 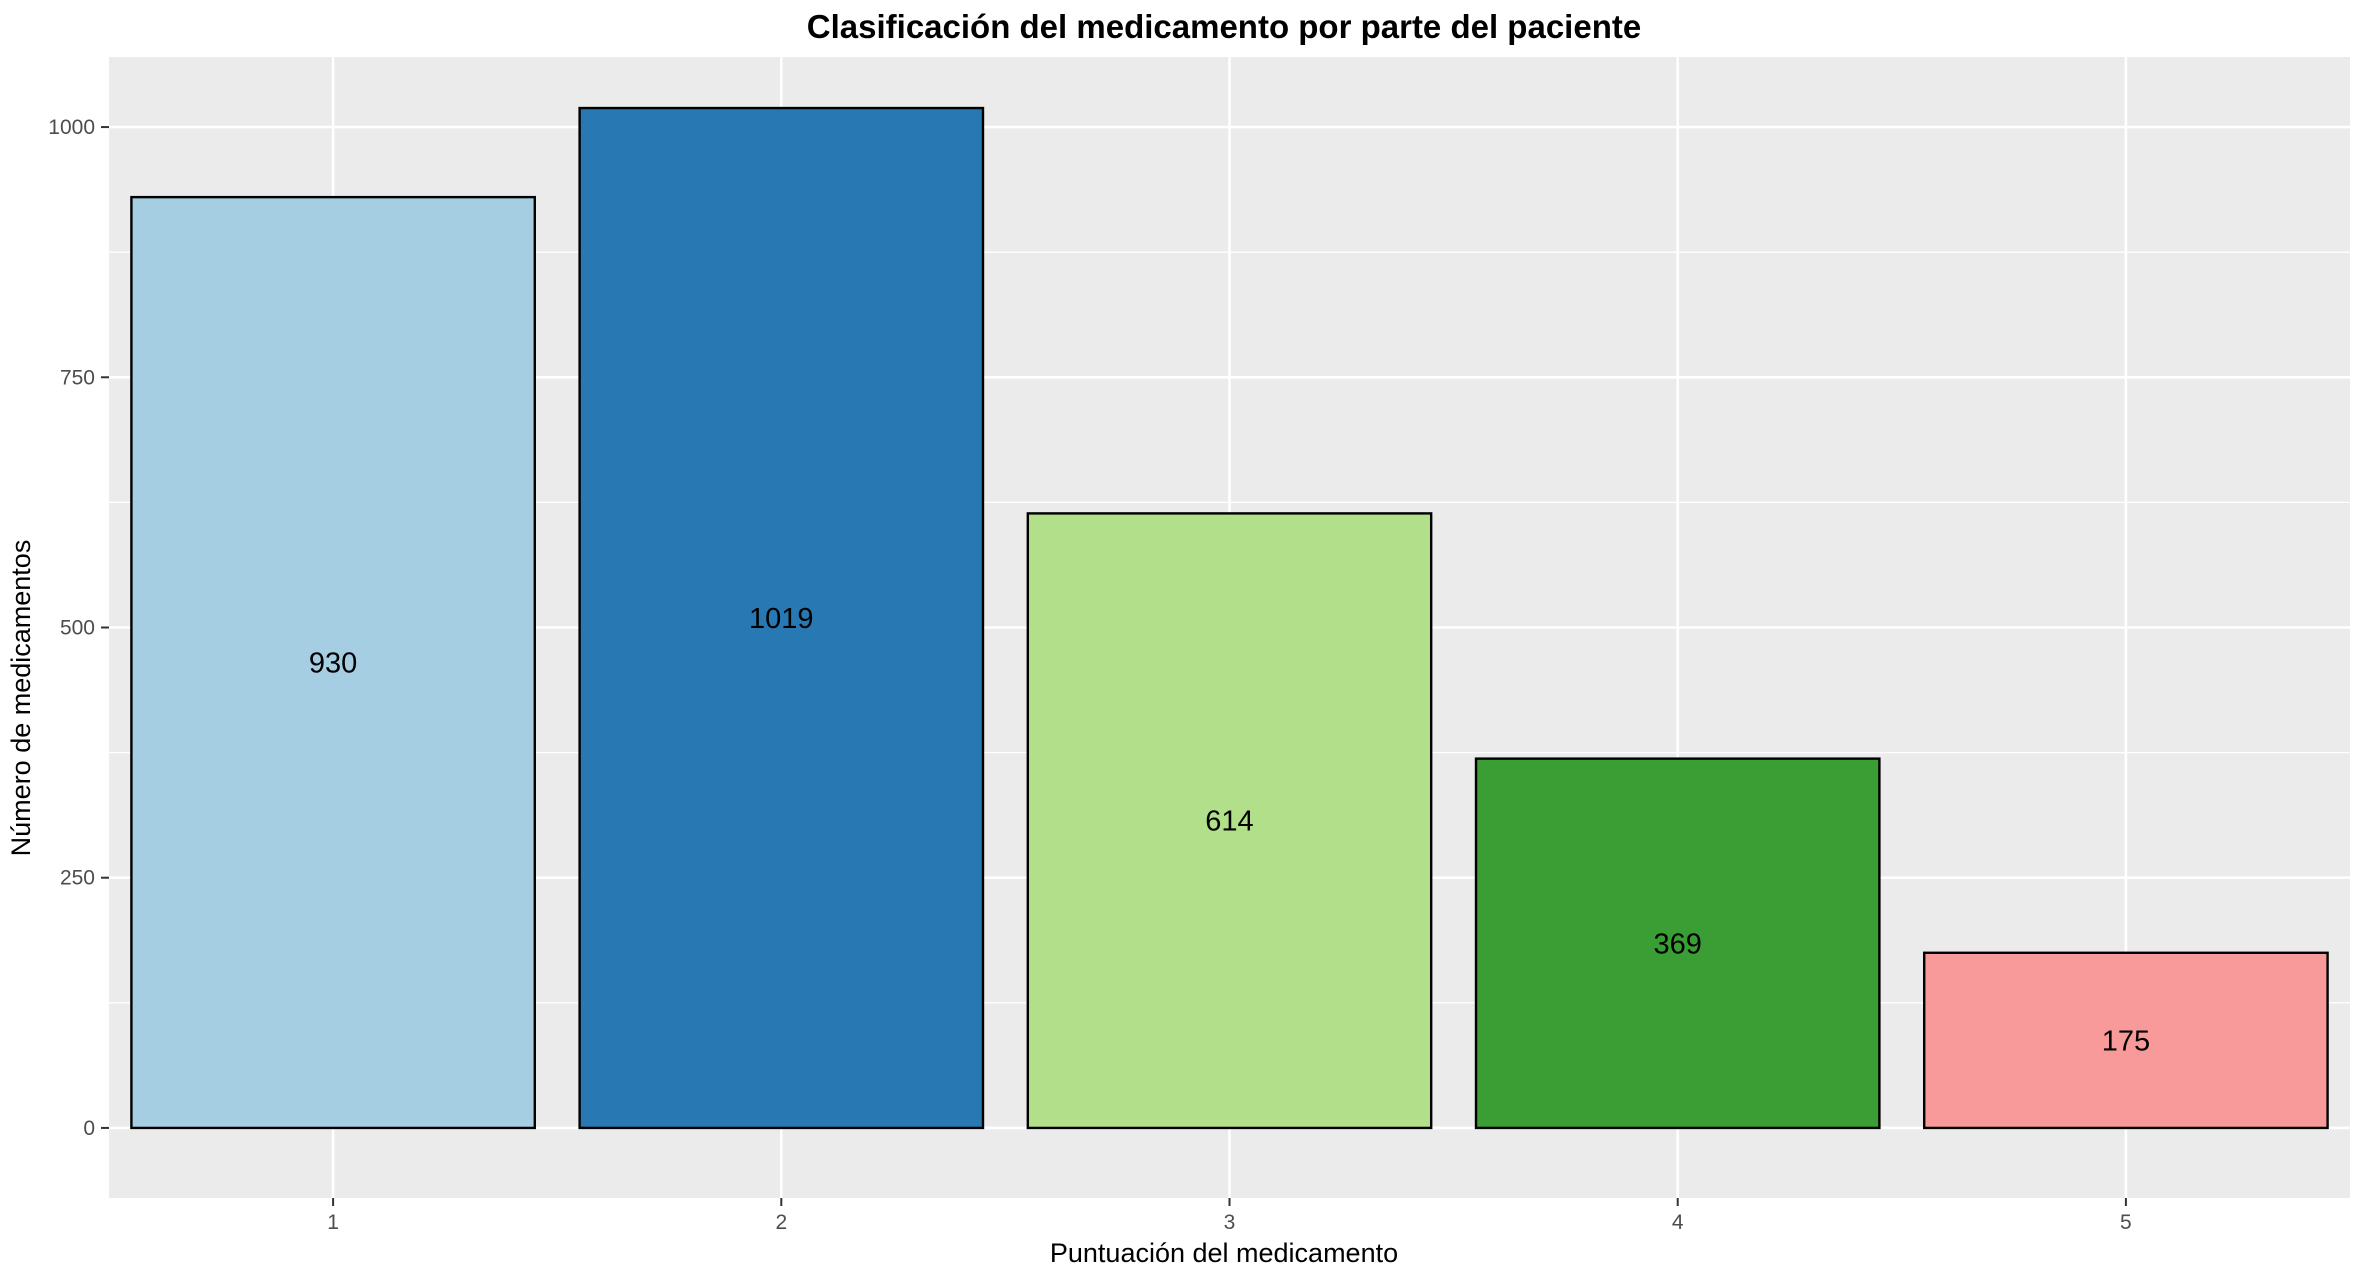 What do you see at coordinates (77, 878) in the screenshot?
I see `y-tick-label: 250` at bounding box center [77, 878].